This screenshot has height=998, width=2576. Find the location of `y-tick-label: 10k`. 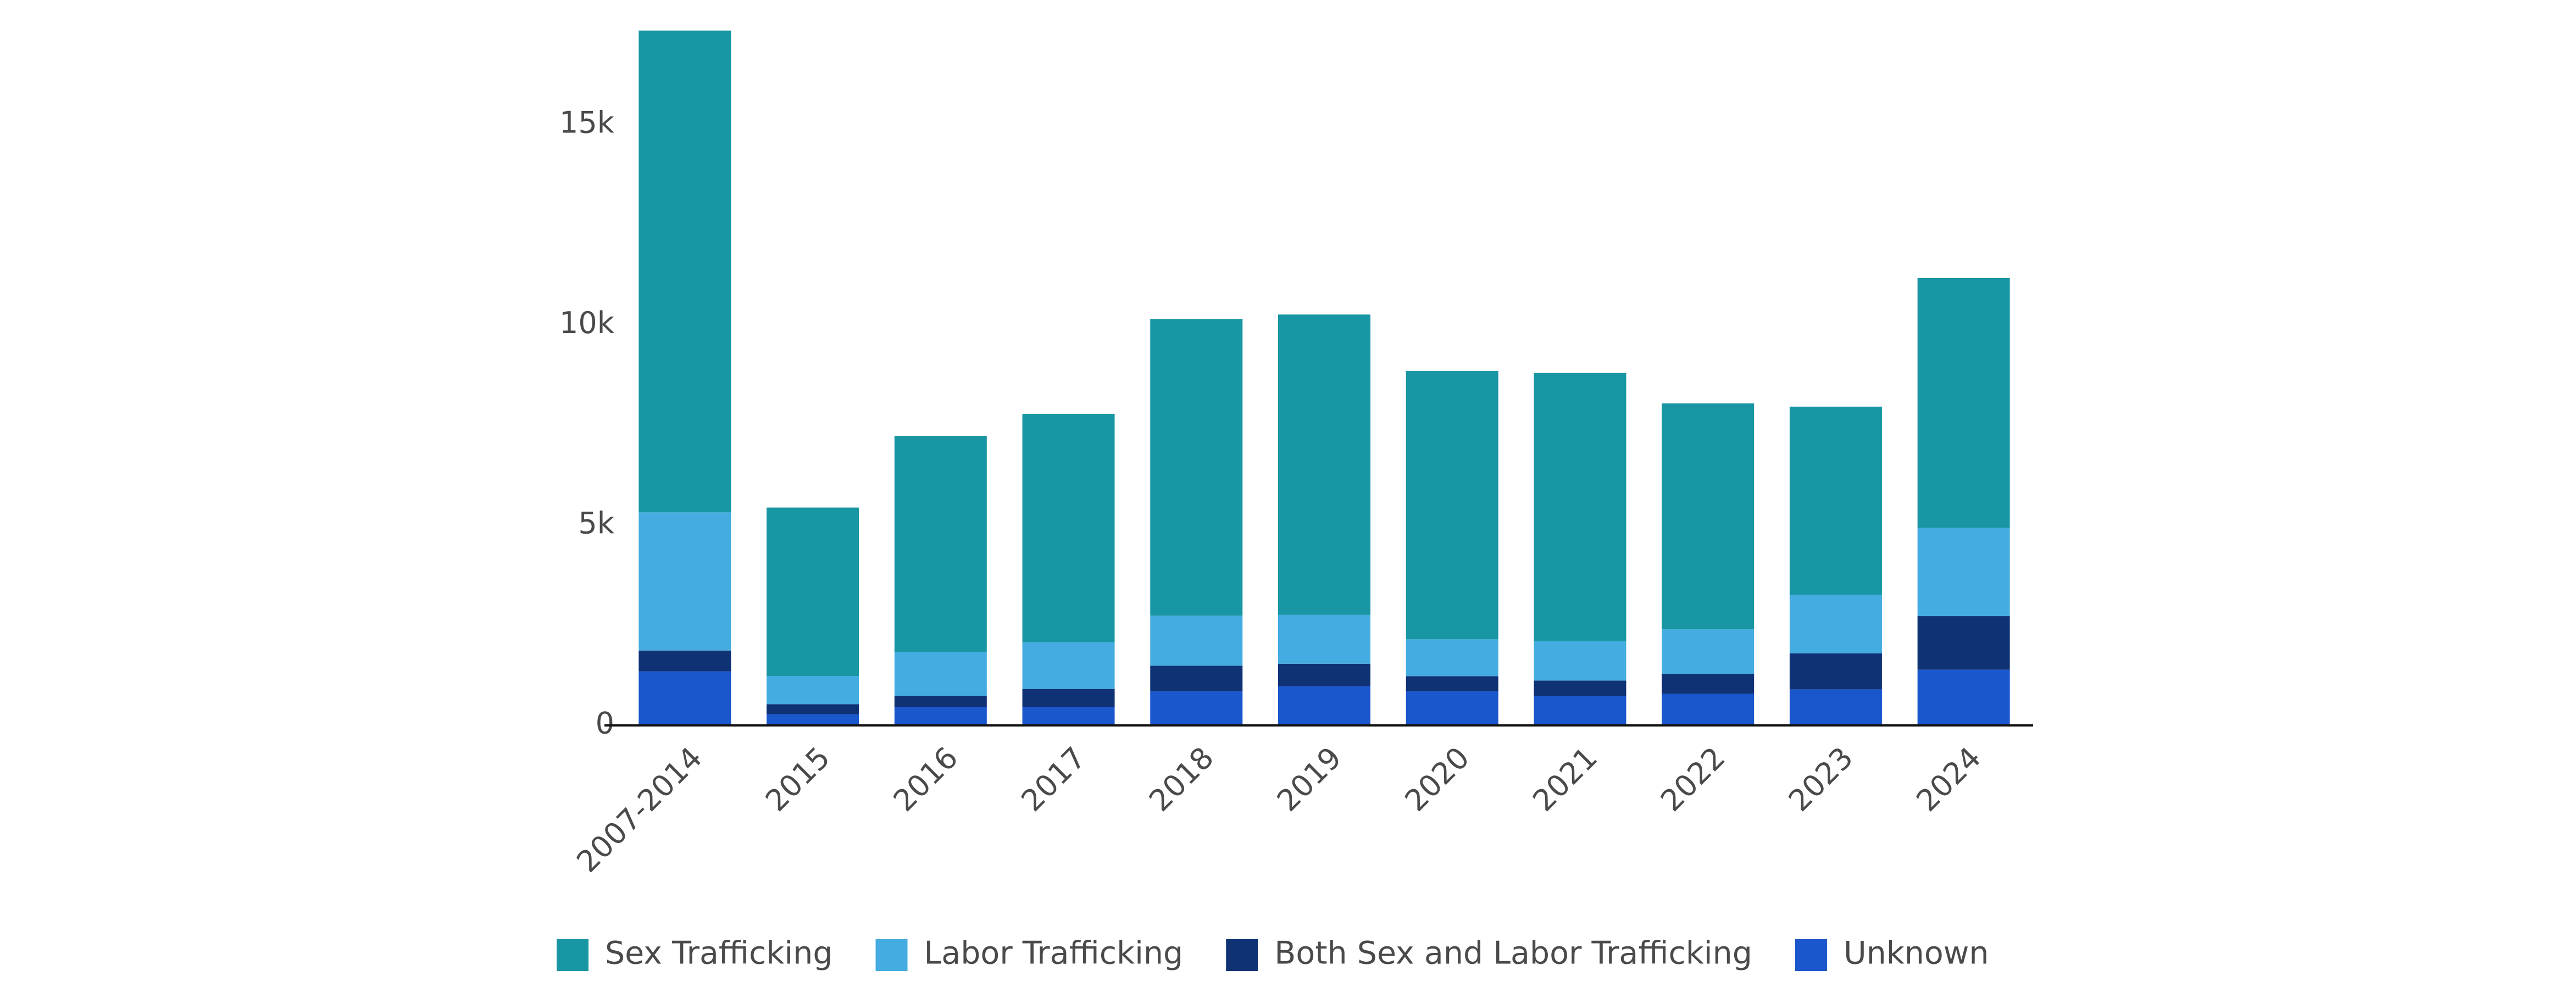

y-tick-label: 10k is located at coordinates (587, 323).